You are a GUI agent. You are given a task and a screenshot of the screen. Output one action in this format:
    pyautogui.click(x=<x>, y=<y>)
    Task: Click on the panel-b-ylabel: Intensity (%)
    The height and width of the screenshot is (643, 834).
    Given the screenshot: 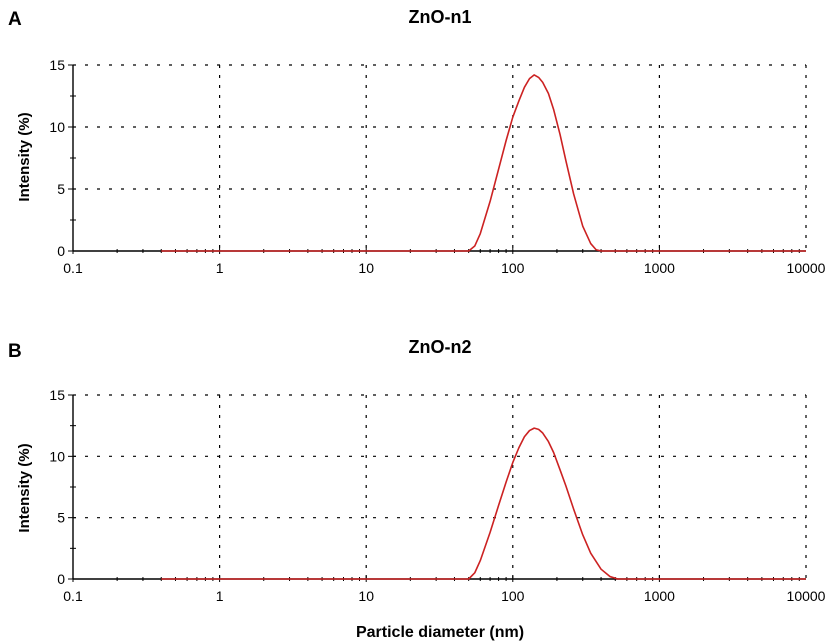 What is the action you would take?
    pyautogui.click(x=24, y=487)
    